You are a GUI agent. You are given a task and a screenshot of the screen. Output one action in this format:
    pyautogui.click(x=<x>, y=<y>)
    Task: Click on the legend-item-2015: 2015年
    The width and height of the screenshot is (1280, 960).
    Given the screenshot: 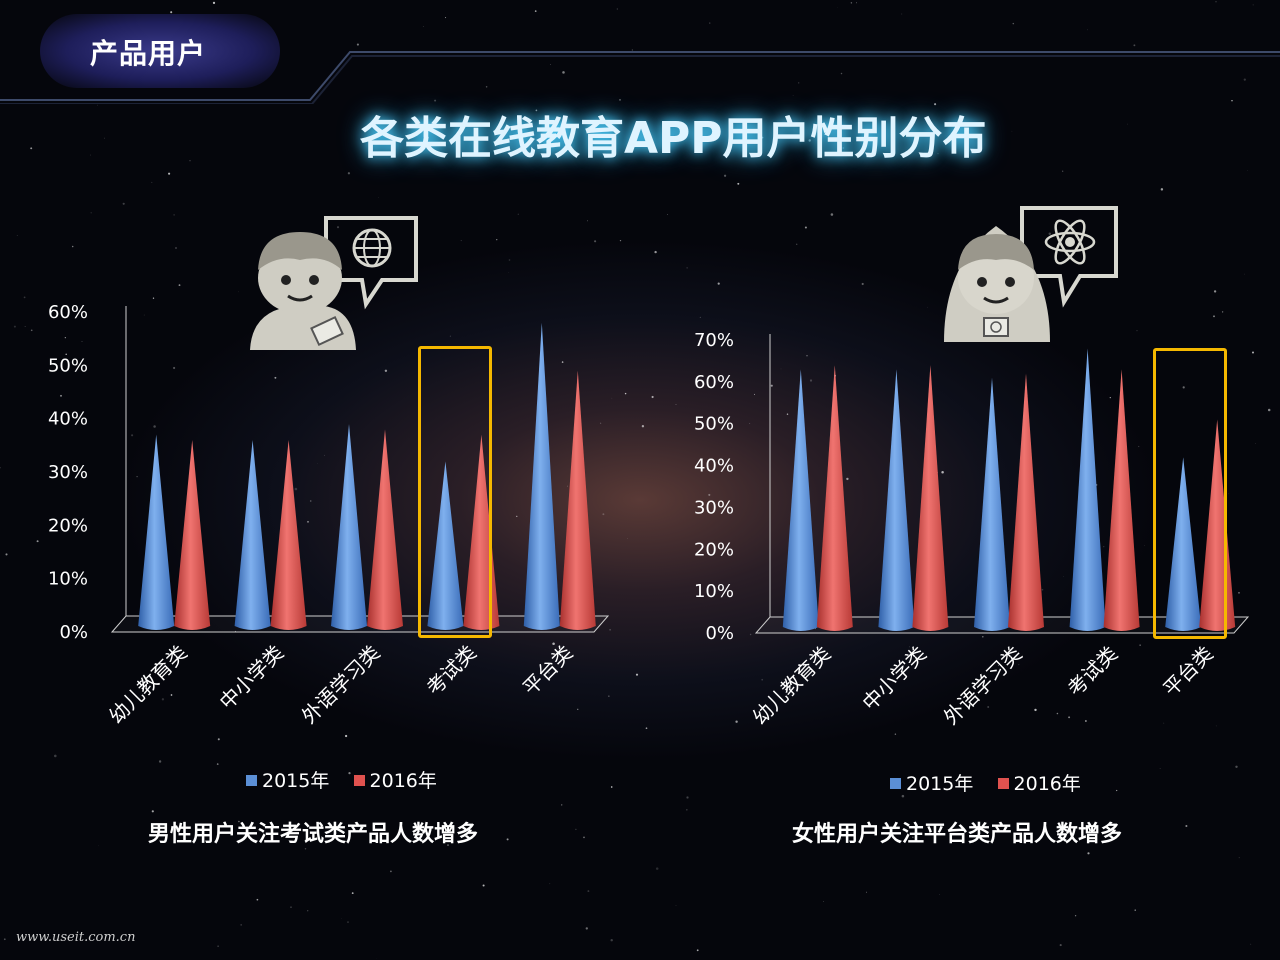 What is the action you would take?
    pyautogui.click(x=287, y=781)
    